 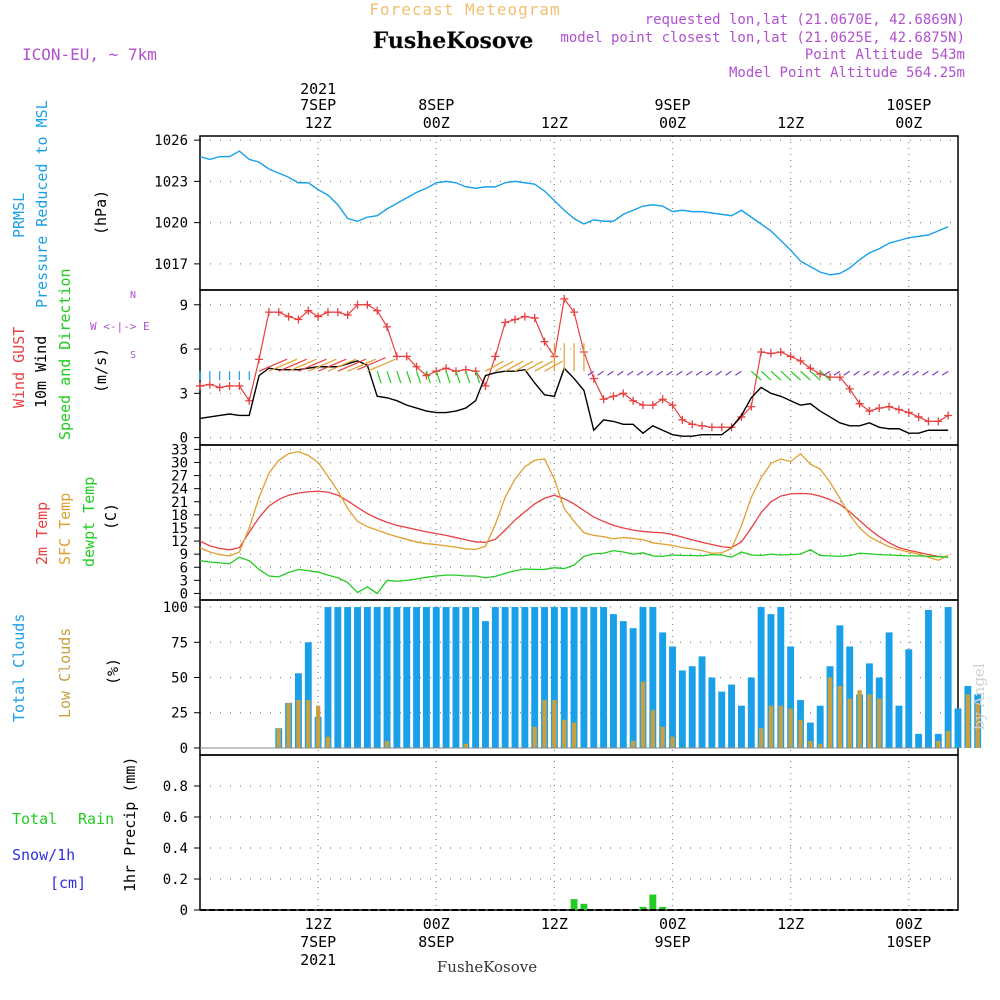 I want to click on rain-bar, so click(x=663, y=908).